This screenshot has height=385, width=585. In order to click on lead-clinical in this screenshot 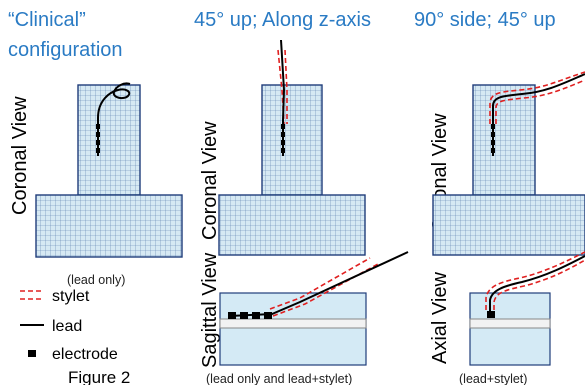, I will do `click(114, 119)`.